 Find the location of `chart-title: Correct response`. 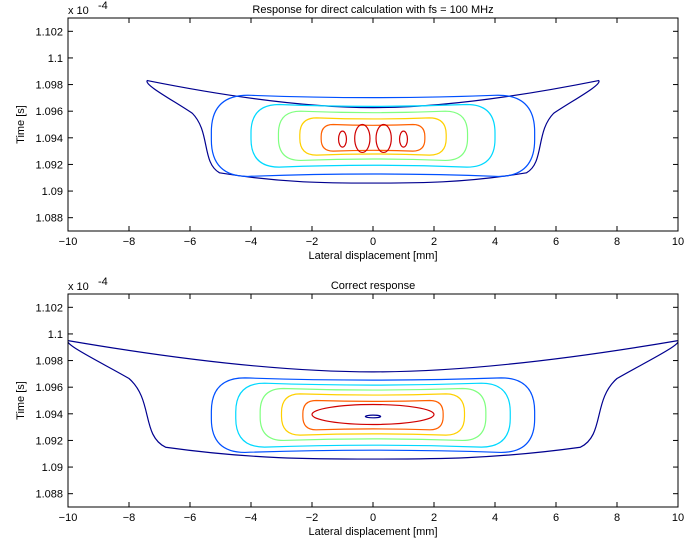

chart-title: Correct response is located at coordinates (373, 286).